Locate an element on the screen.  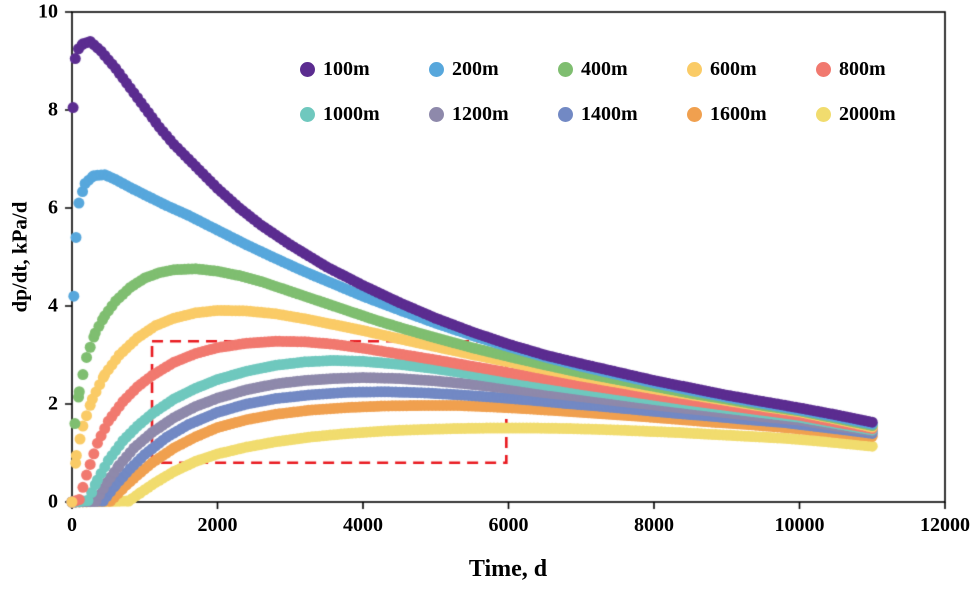
y-tick-label: 4 is located at coordinates (53, 305).